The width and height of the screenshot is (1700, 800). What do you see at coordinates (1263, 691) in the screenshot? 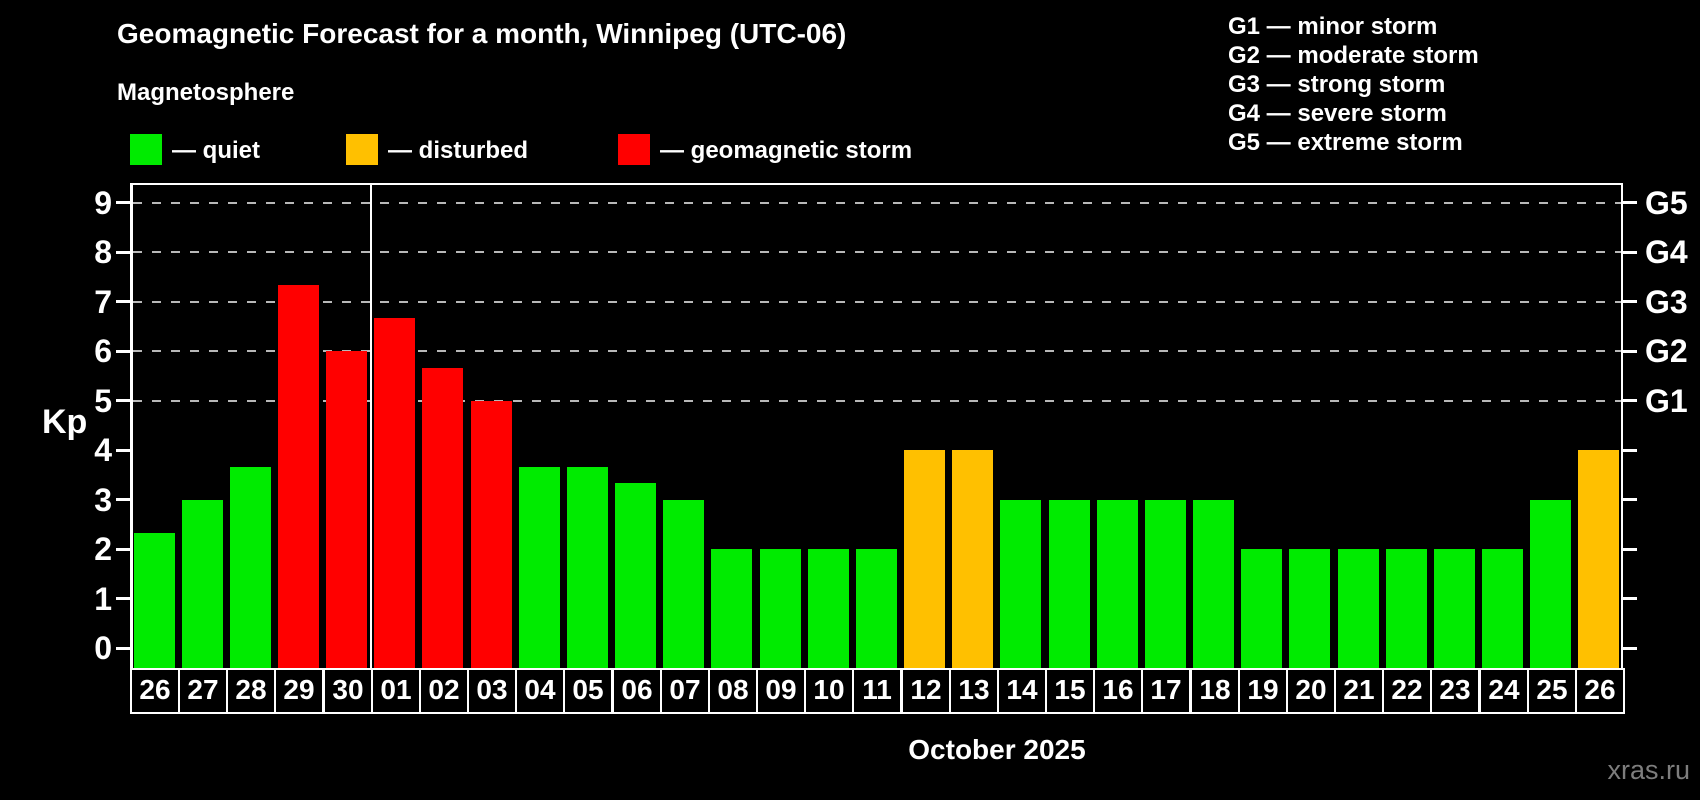
I see `x-axis-date-19-23: 19` at bounding box center [1263, 691].